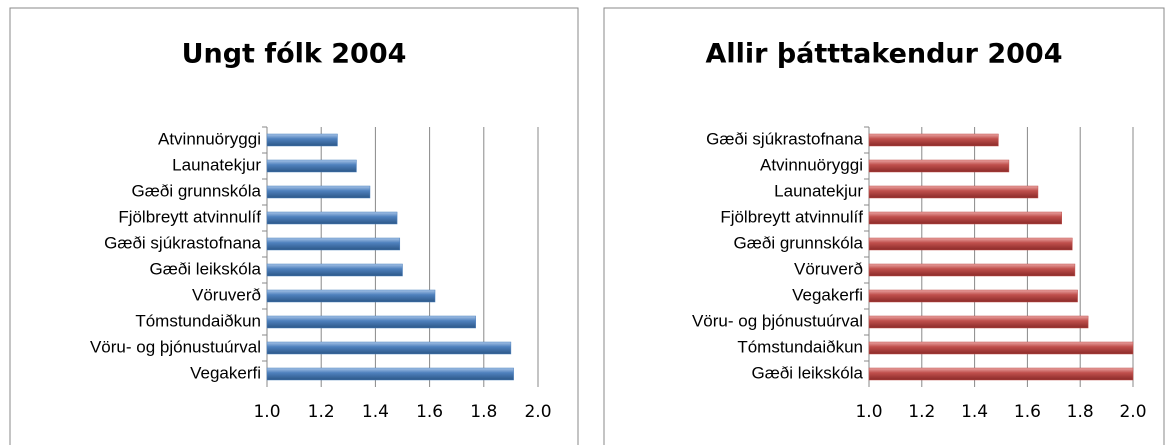  What do you see at coordinates (883, 54) in the screenshot?
I see `chart-title: Allir þátttakendur 2004` at bounding box center [883, 54].